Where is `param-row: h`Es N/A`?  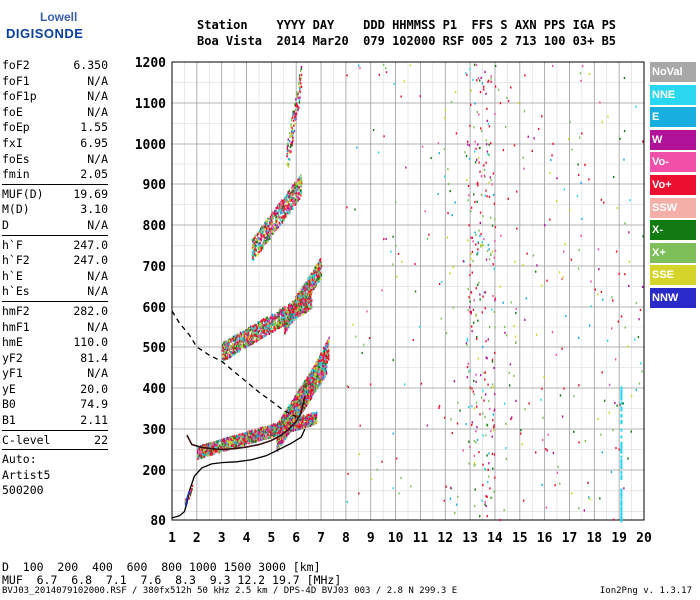 param-row: h`Es N/A is located at coordinates (55, 292).